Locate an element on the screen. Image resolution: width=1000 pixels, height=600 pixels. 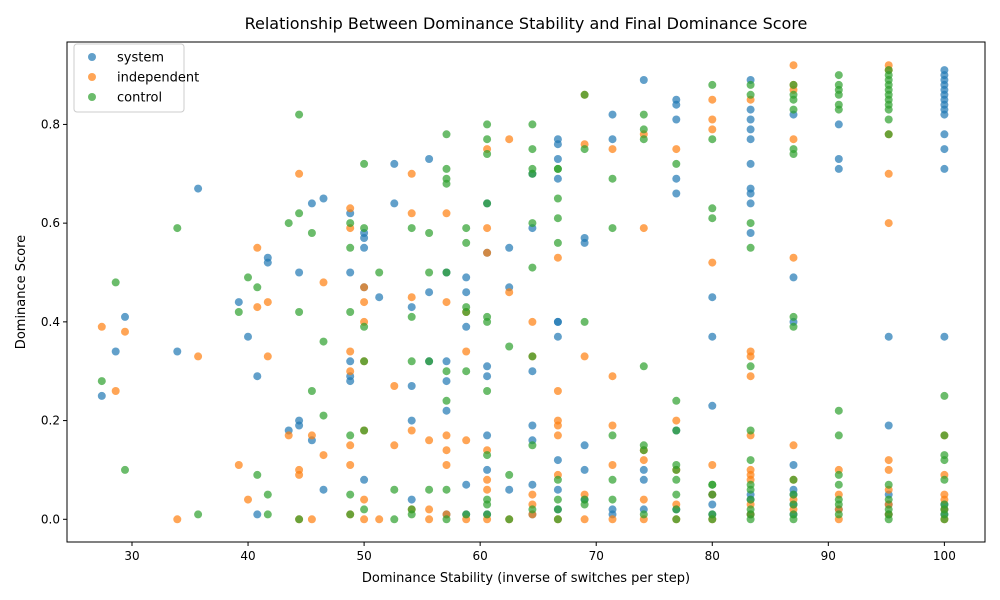
legend-marker-system is located at coordinates (92, 57).